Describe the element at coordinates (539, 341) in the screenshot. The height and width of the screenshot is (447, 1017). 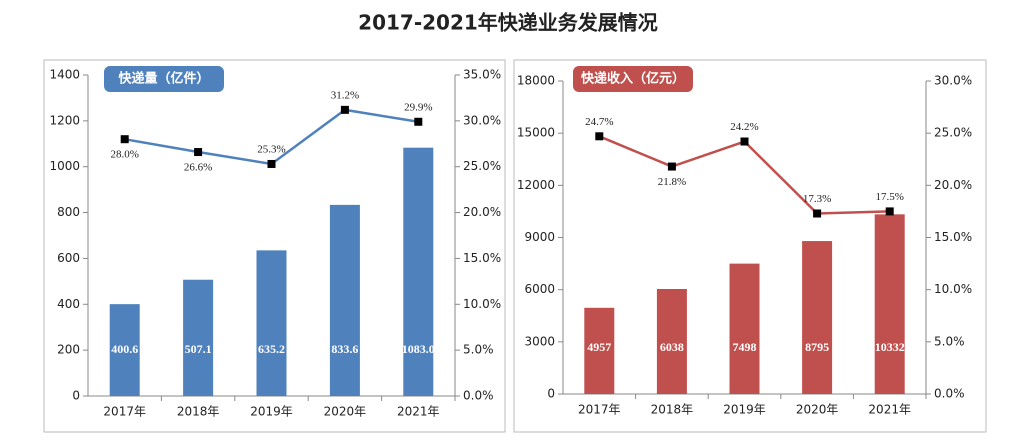
I see `y-tick-label: 3000` at that location.